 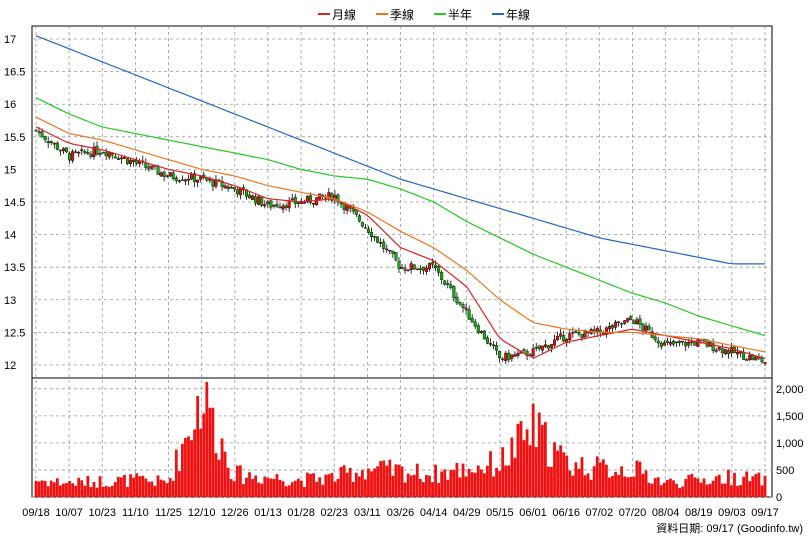 I want to click on date-tick-label: 04/14, so click(x=434, y=513).